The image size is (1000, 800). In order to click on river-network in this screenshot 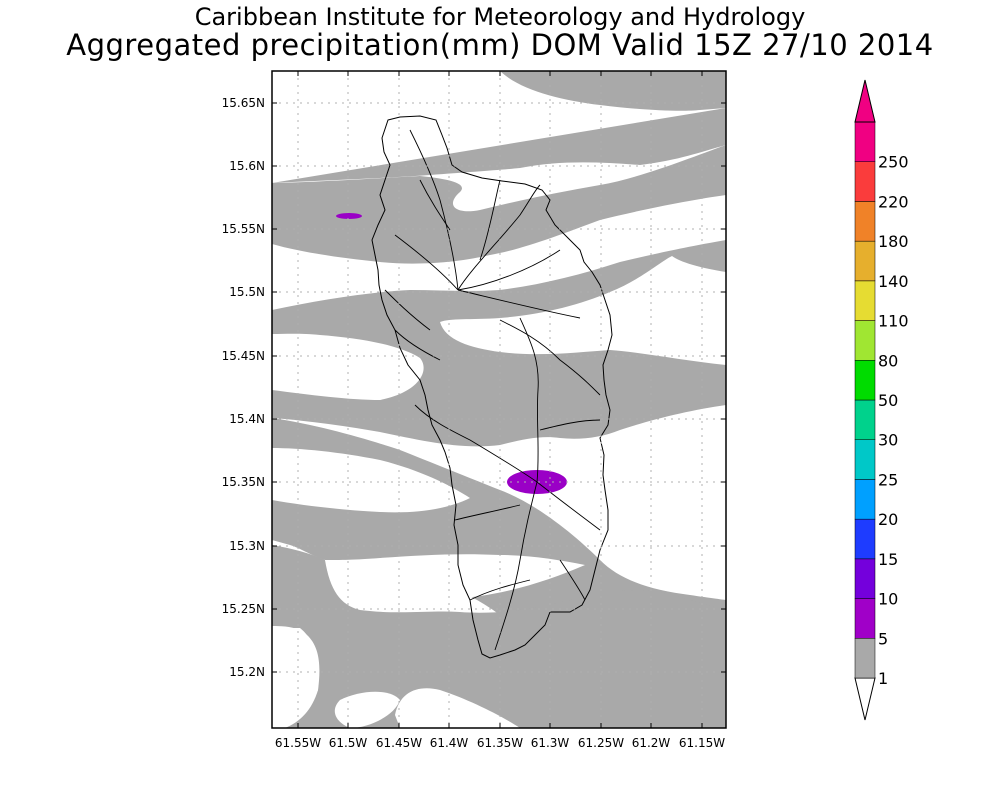, I will do `click(492, 390)`.